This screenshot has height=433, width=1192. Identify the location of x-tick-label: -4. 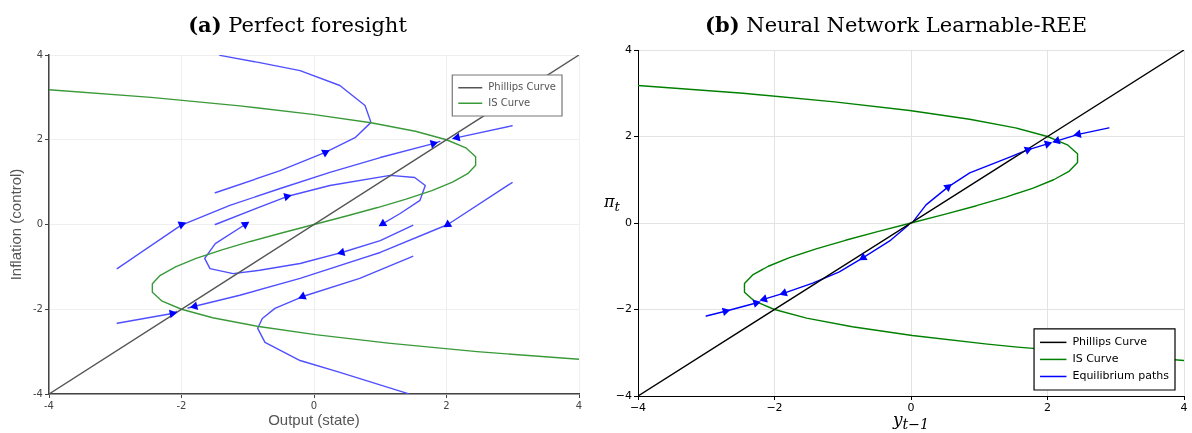
(49, 405).